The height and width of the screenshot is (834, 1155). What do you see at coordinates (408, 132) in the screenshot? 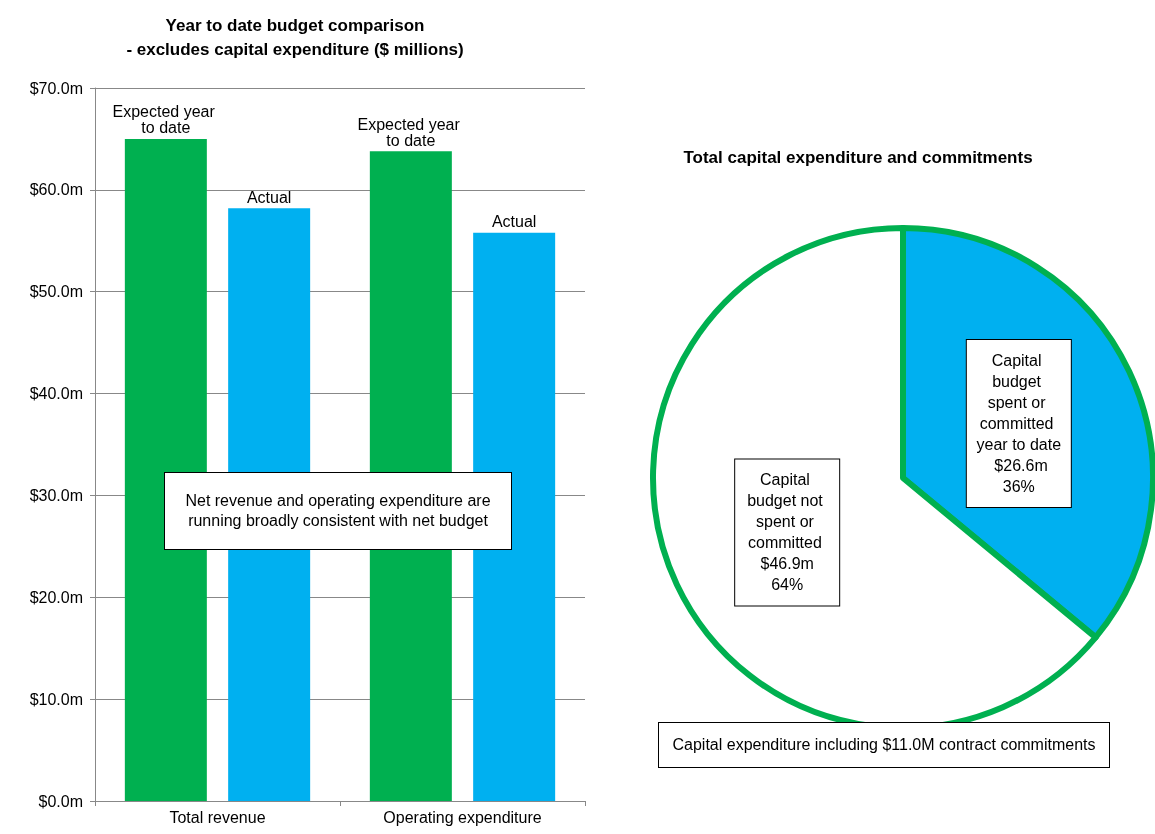
I see `text: Expected year to date` at bounding box center [408, 132].